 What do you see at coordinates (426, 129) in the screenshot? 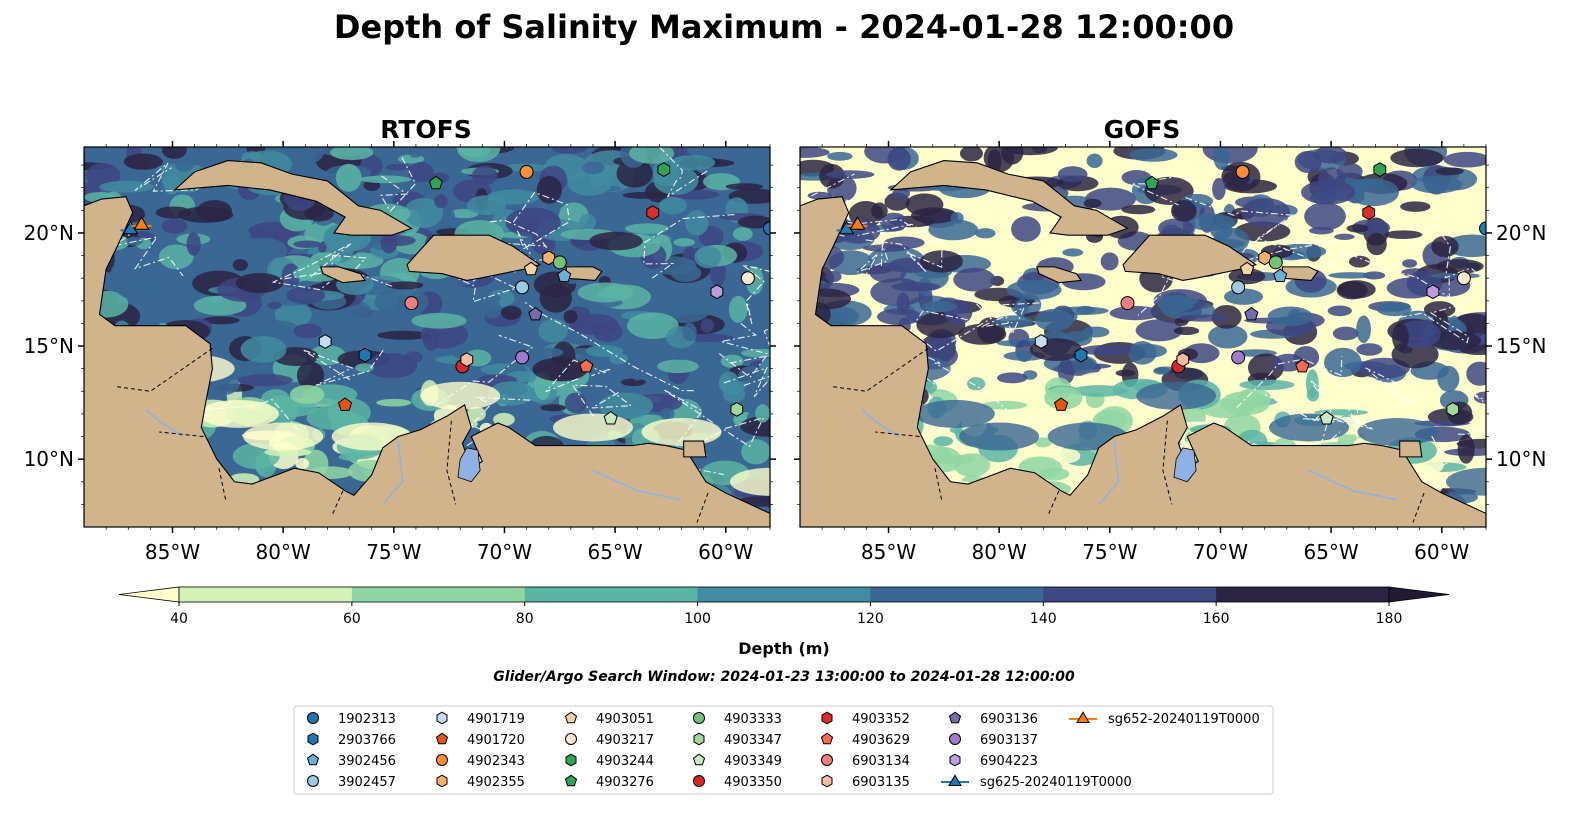
I see `panel-title-rtofs: RTOFS` at bounding box center [426, 129].